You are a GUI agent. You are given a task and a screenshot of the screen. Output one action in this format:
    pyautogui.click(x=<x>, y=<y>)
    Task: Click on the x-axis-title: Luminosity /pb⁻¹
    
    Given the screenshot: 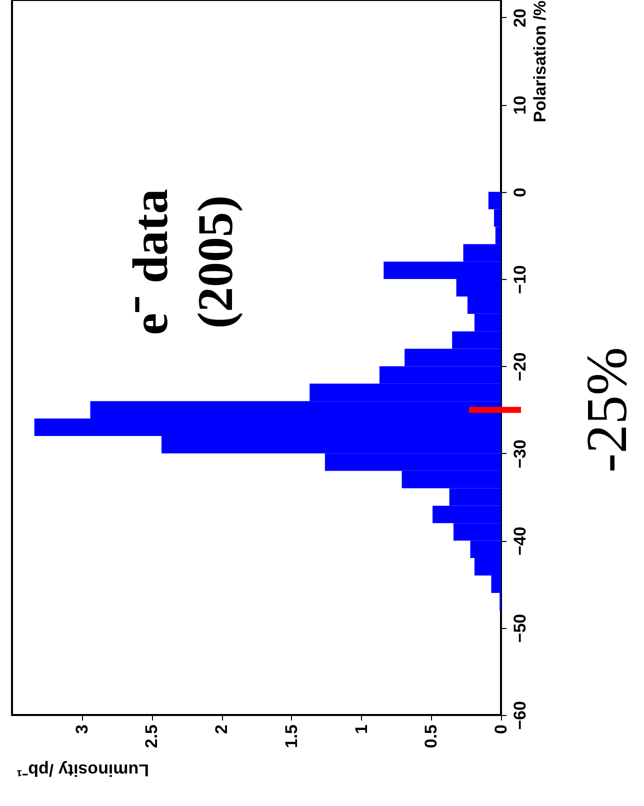 What is the action you would take?
    pyautogui.click(x=83, y=770)
    